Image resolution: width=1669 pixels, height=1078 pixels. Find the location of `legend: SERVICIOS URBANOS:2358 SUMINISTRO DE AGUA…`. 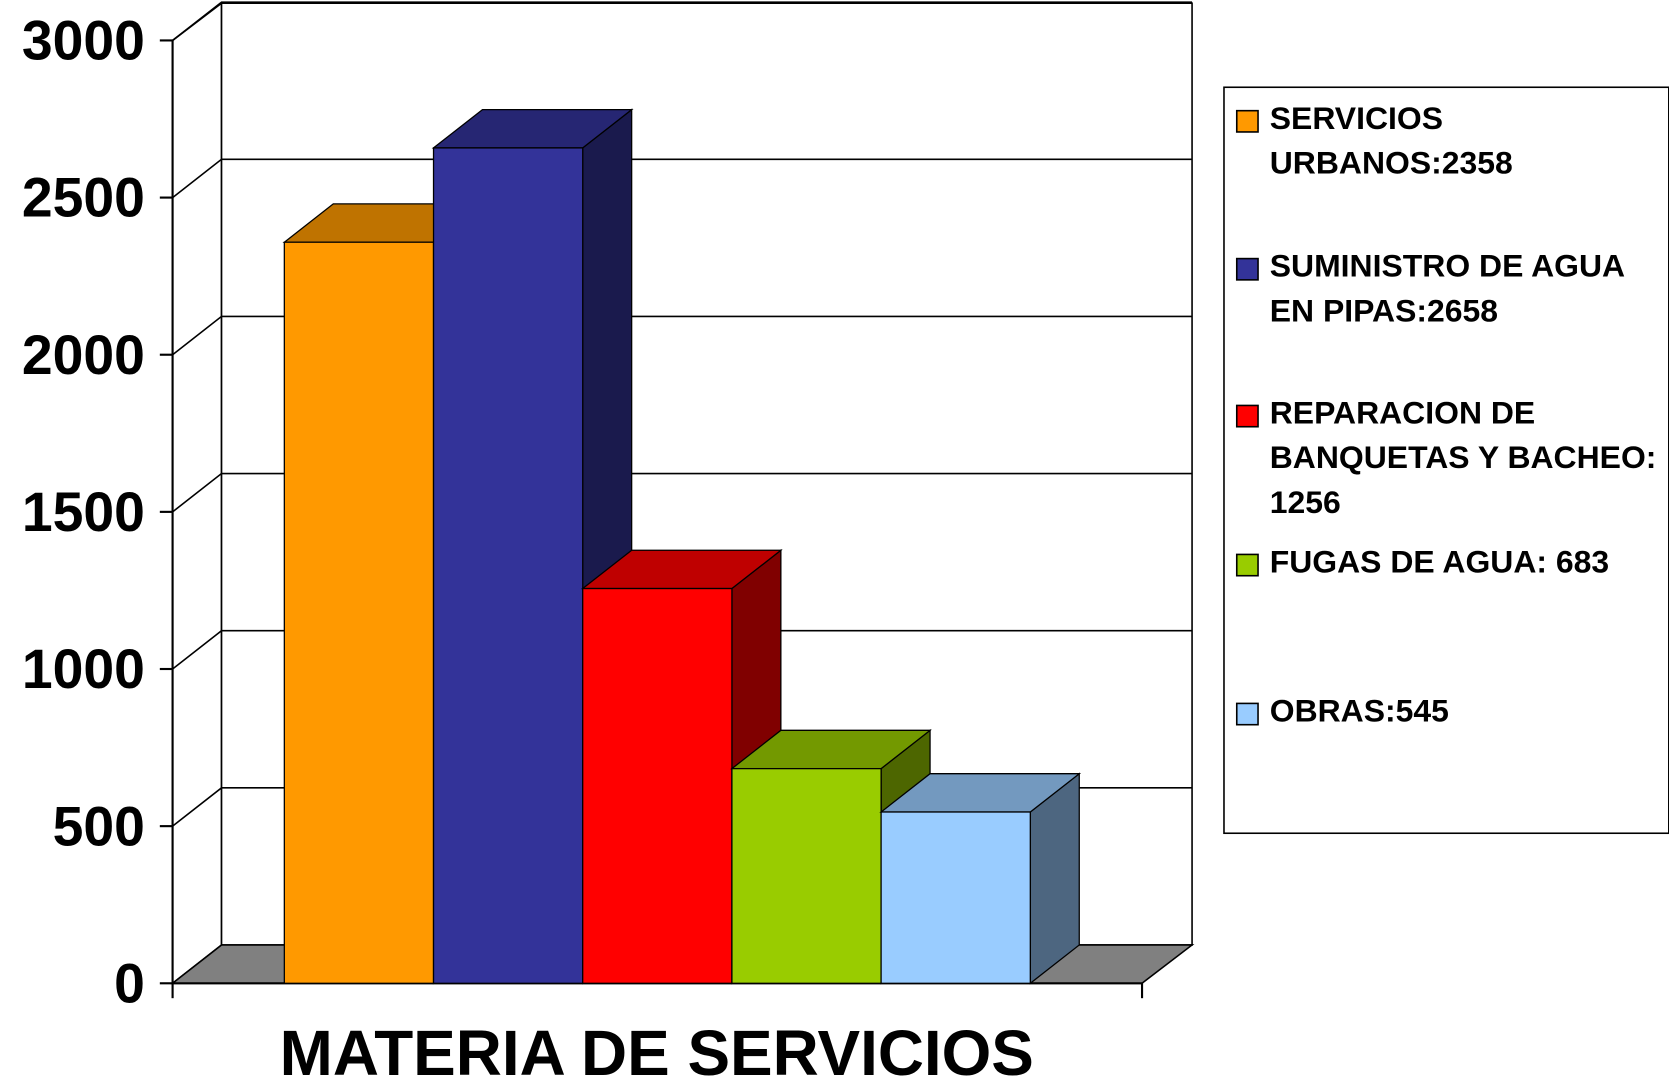

legend: SERVICIOS URBANOS:2358 SUMINISTRO DE AGUA… is located at coordinates (1446, 415).